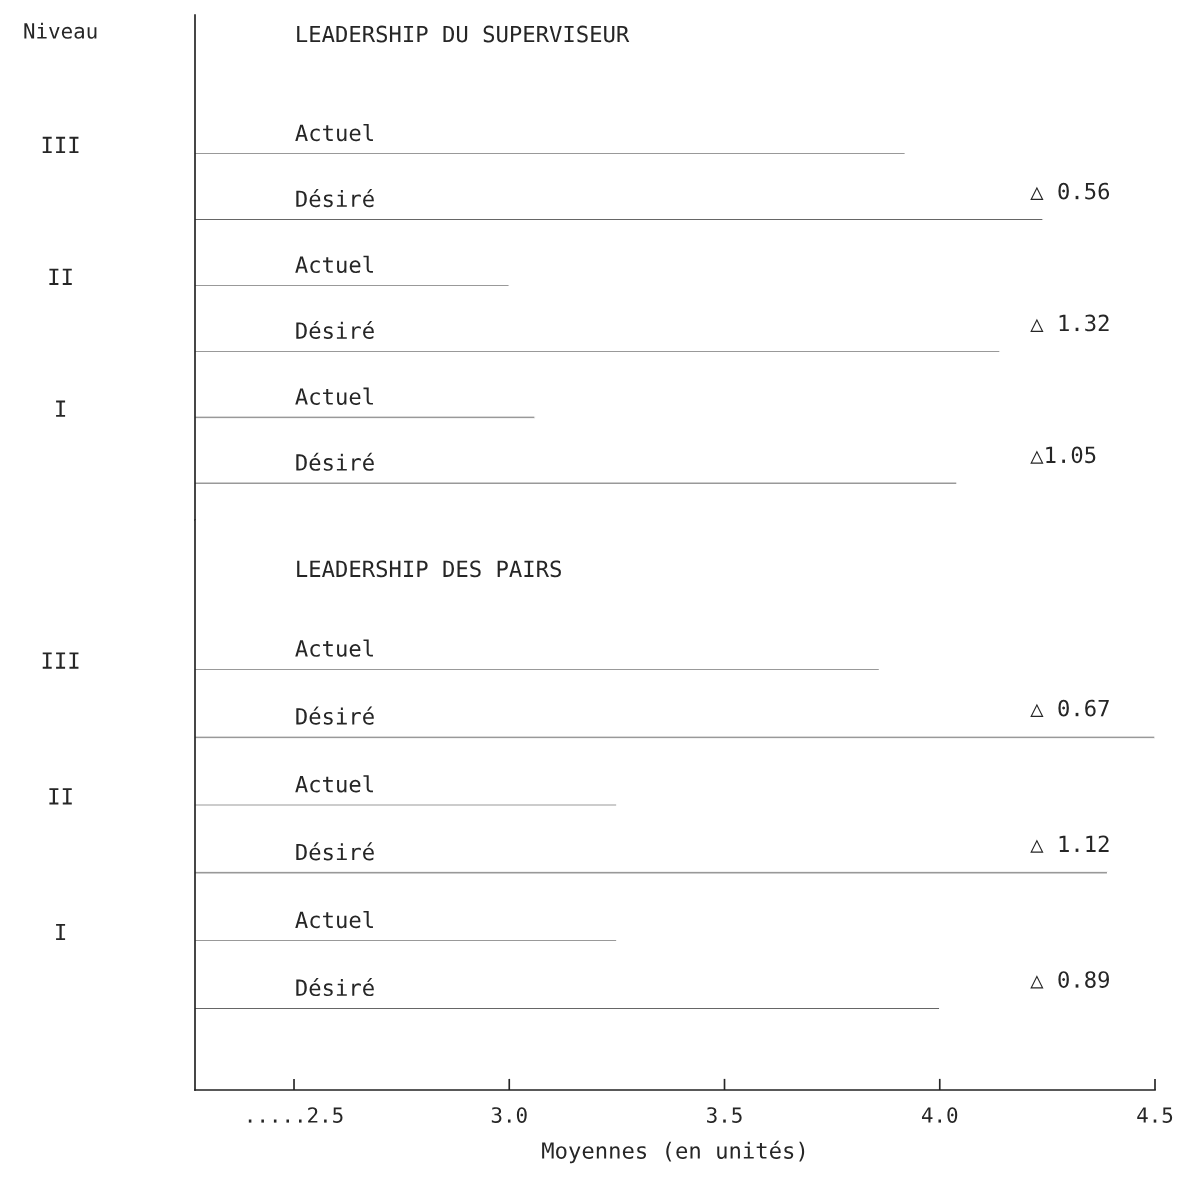  Describe the element at coordinates (724, 1115) in the screenshot. I see `x-tick-label: 3.5` at that location.